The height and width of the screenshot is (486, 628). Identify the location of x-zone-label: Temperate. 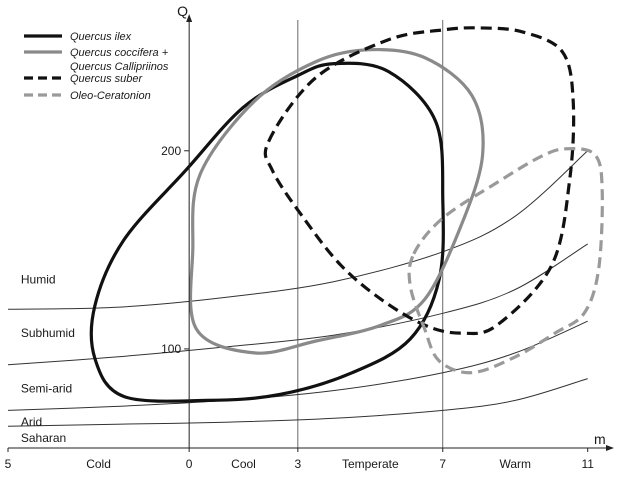
(370, 464).